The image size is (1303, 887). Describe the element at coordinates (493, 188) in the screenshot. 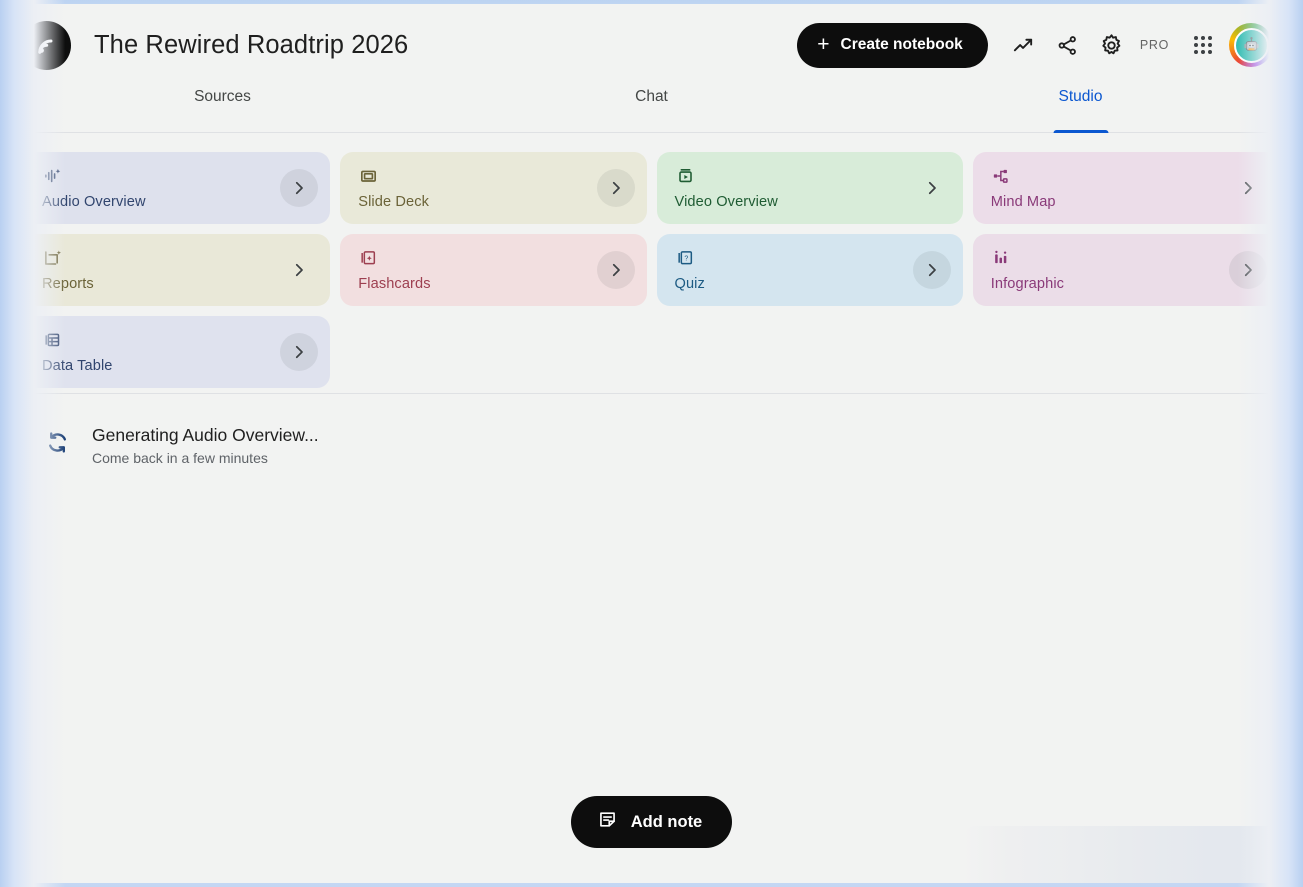

I see `studio-card-slide-deck: Slide Deck` at that location.